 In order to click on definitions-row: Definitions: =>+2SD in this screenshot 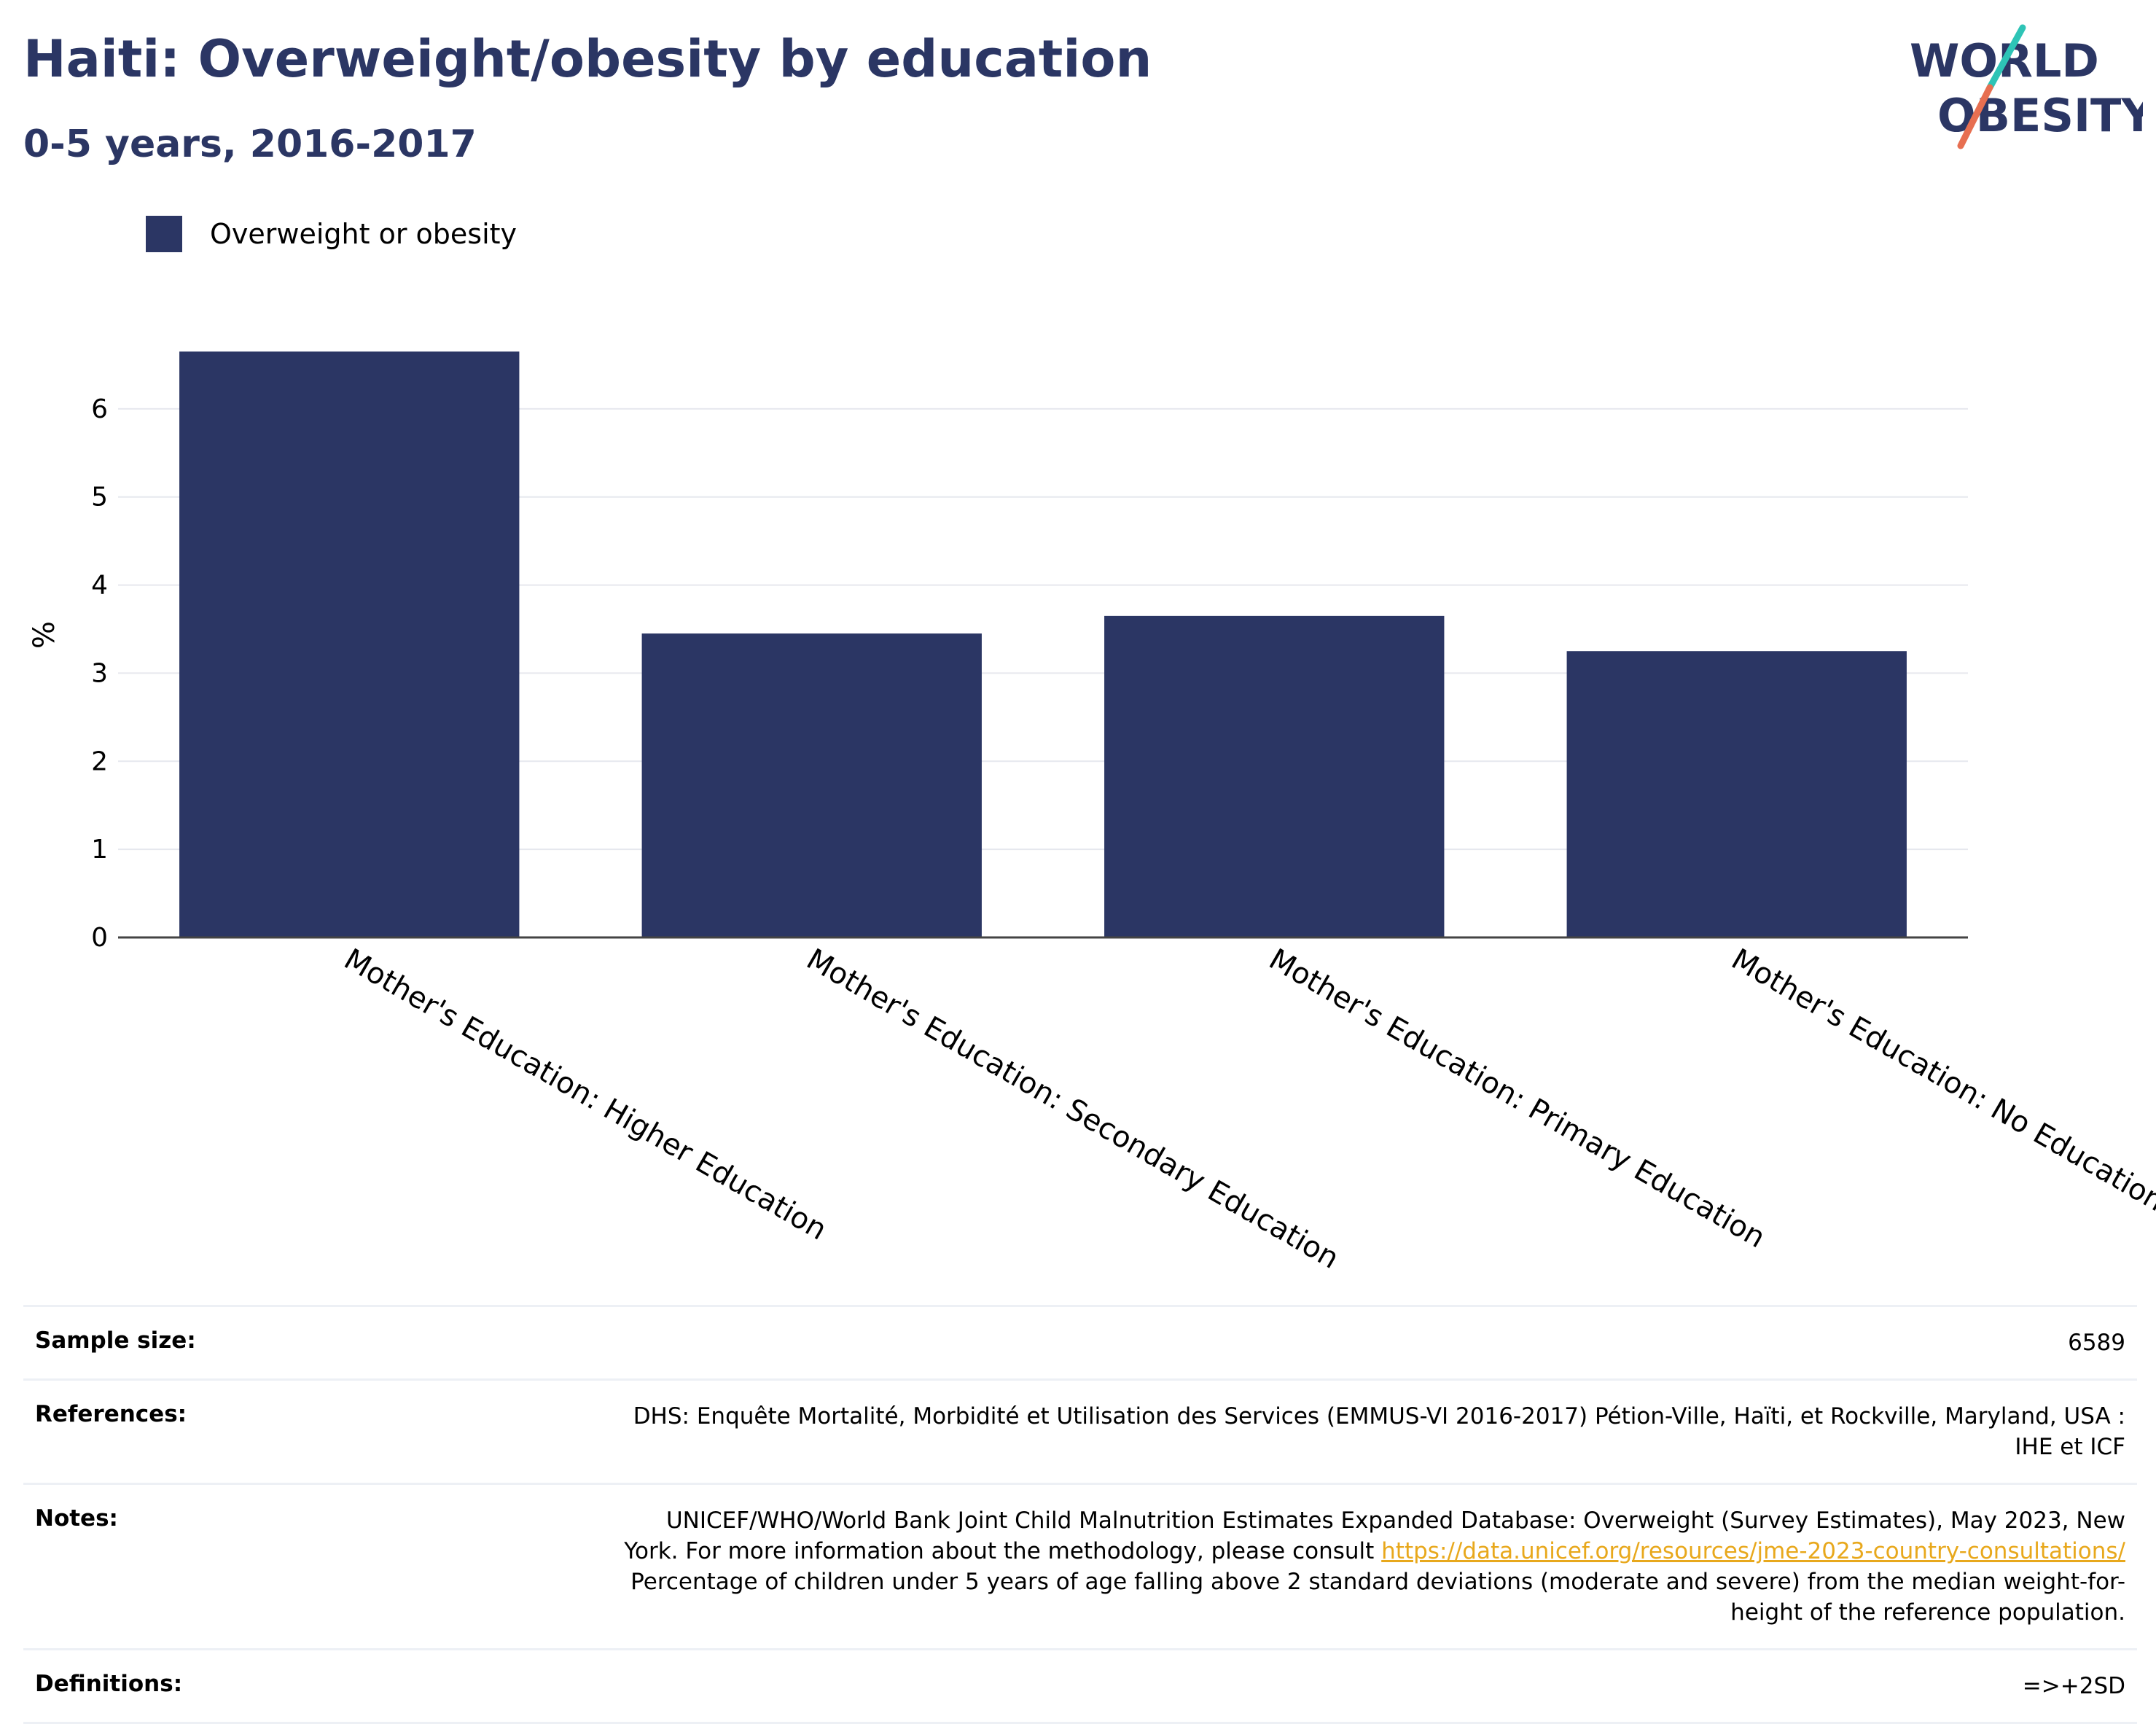, I will do `click(1080, 1686)`.